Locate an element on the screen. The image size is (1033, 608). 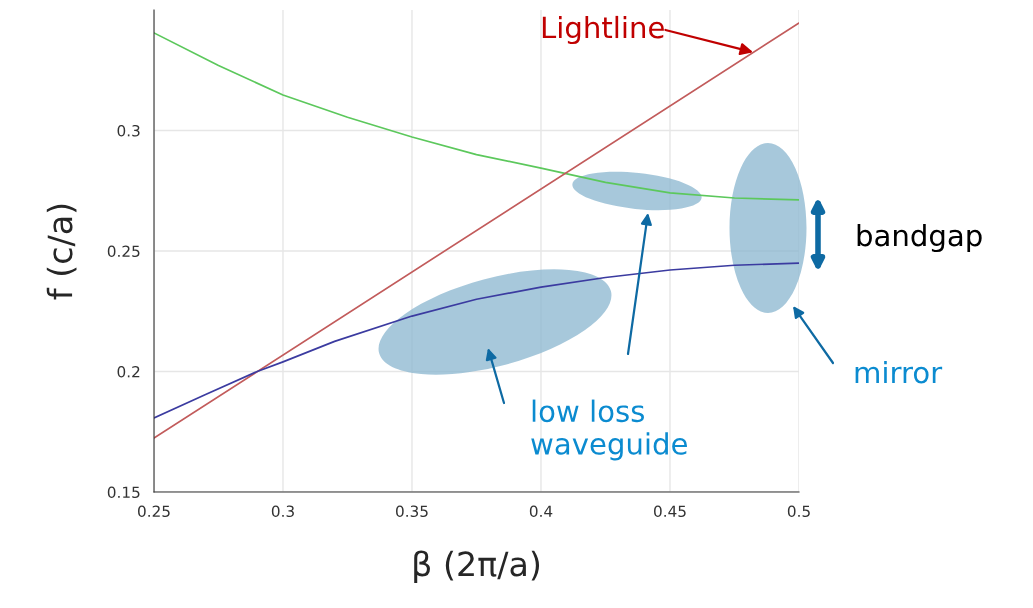
x-tick-label: 0.35 is located at coordinates (412, 511).